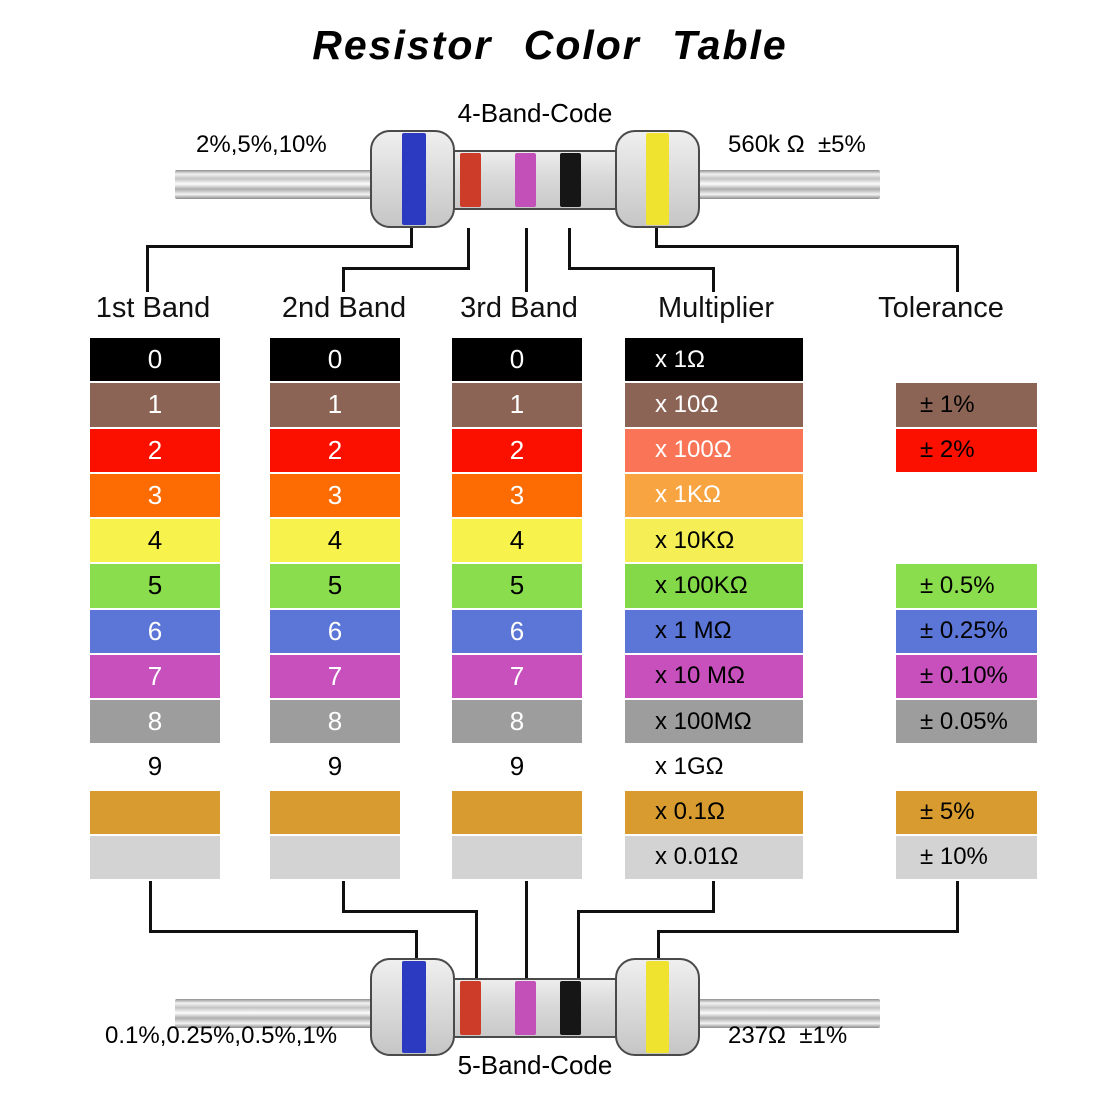 Image resolution: width=1100 pixels, height=1100 pixels. I want to click on bottom-band-5-yellow, so click(657, 1007).